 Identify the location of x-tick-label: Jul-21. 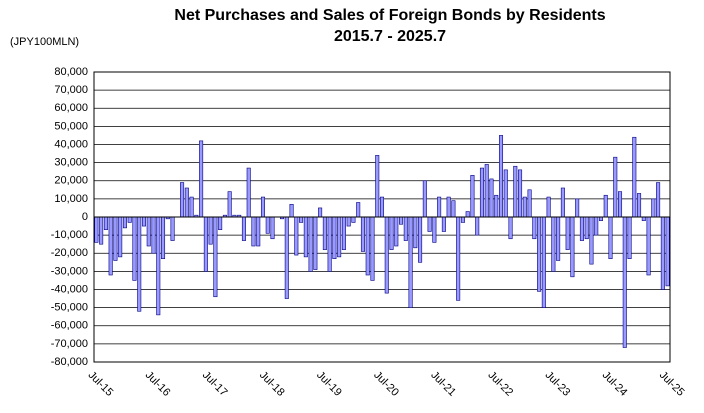
(443, 384).